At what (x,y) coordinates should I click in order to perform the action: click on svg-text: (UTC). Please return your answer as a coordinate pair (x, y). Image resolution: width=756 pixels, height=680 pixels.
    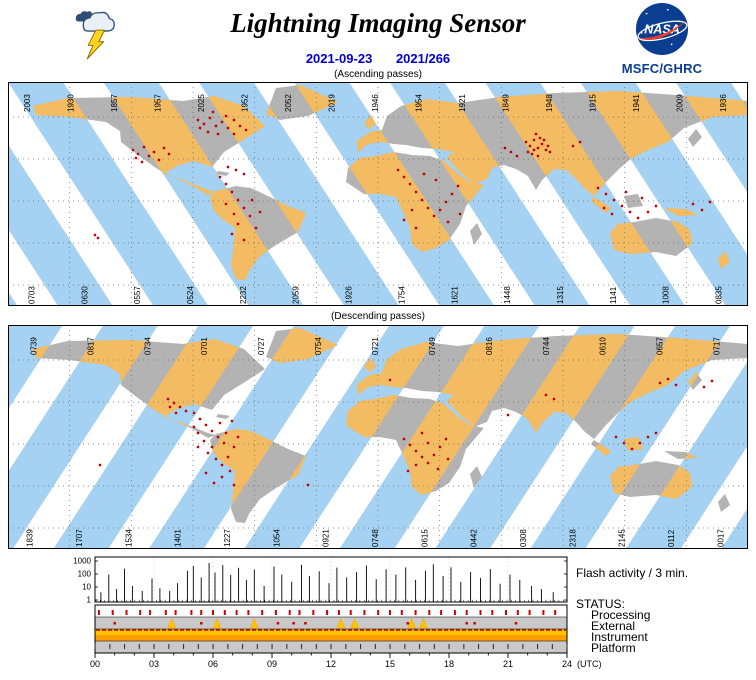
    Looking at the image, I should click on (589, 664).